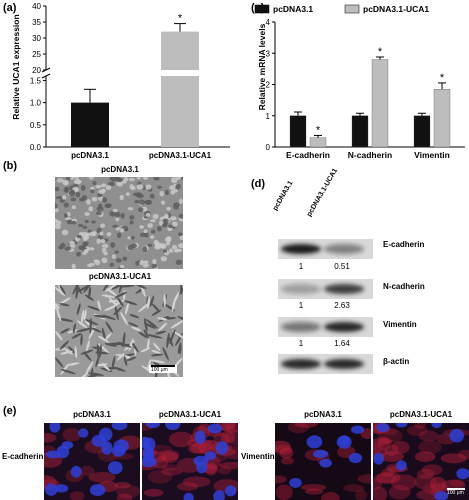  What do you see at coordinates (90, 124) in the screenshot?
I see `bar` at bounding box center [90, 124].